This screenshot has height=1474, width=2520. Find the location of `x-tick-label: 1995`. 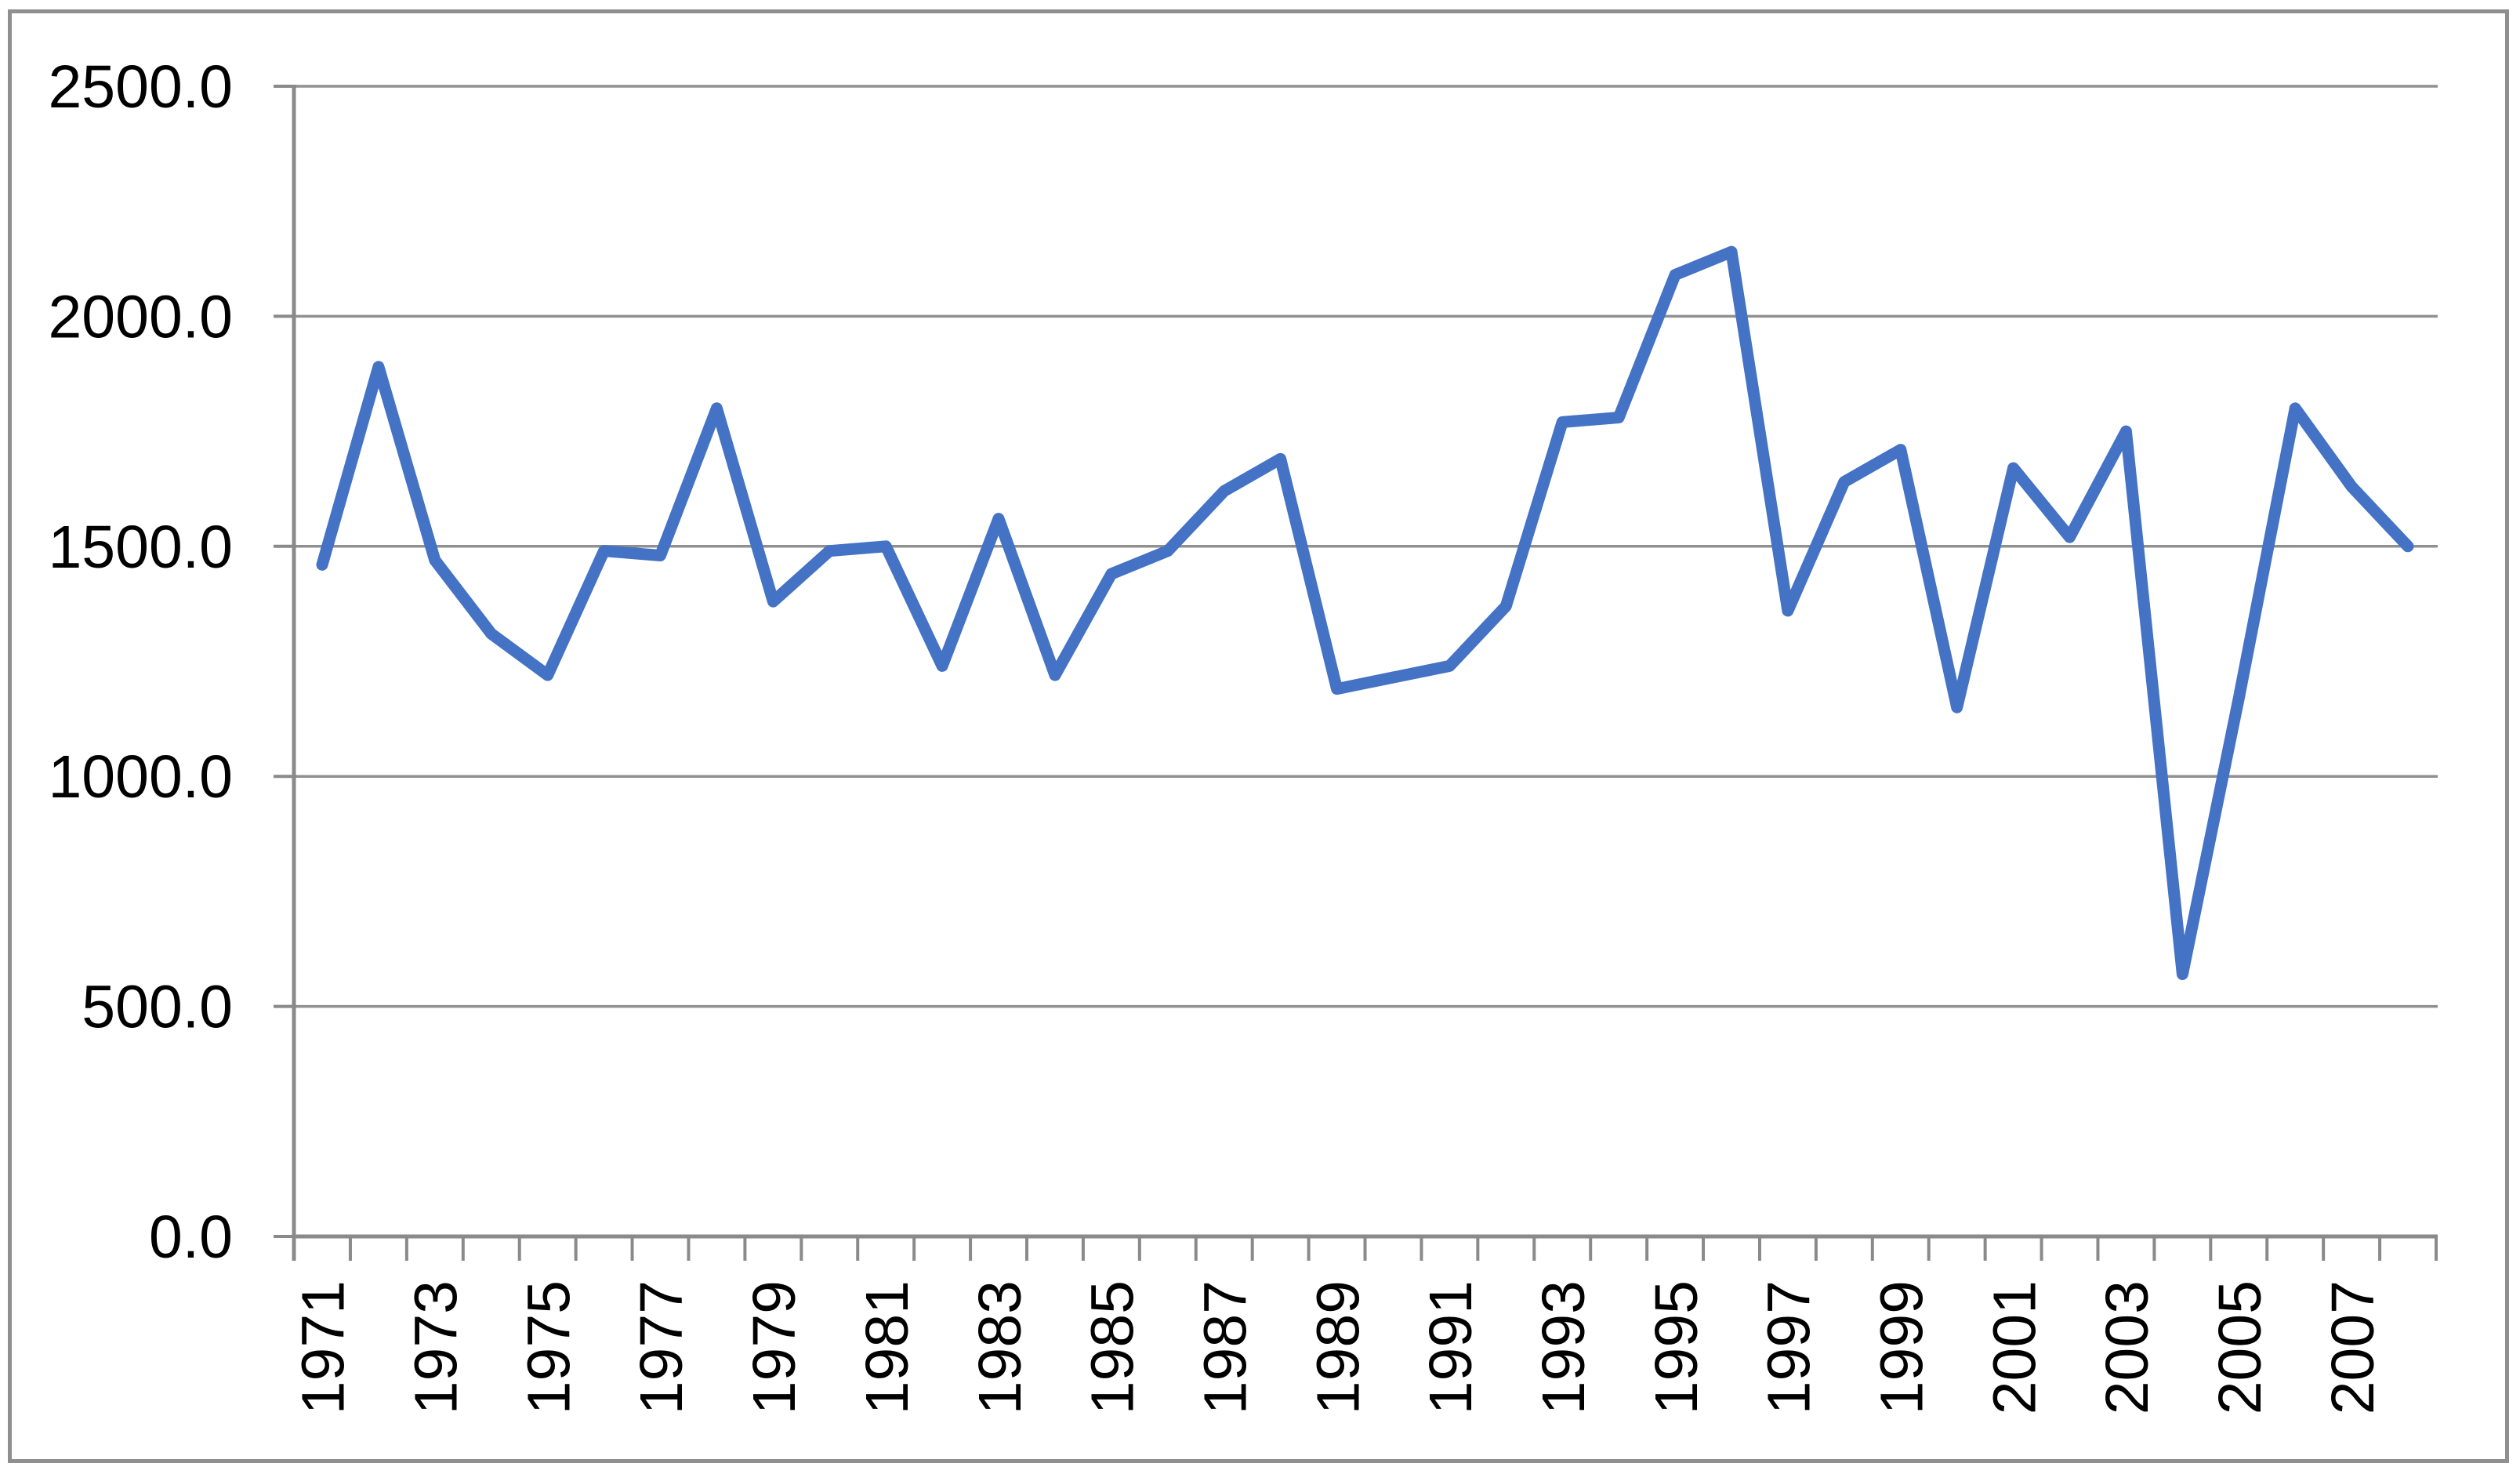

x-tick-label: 1995 is located at coordinates (1676, 1347).